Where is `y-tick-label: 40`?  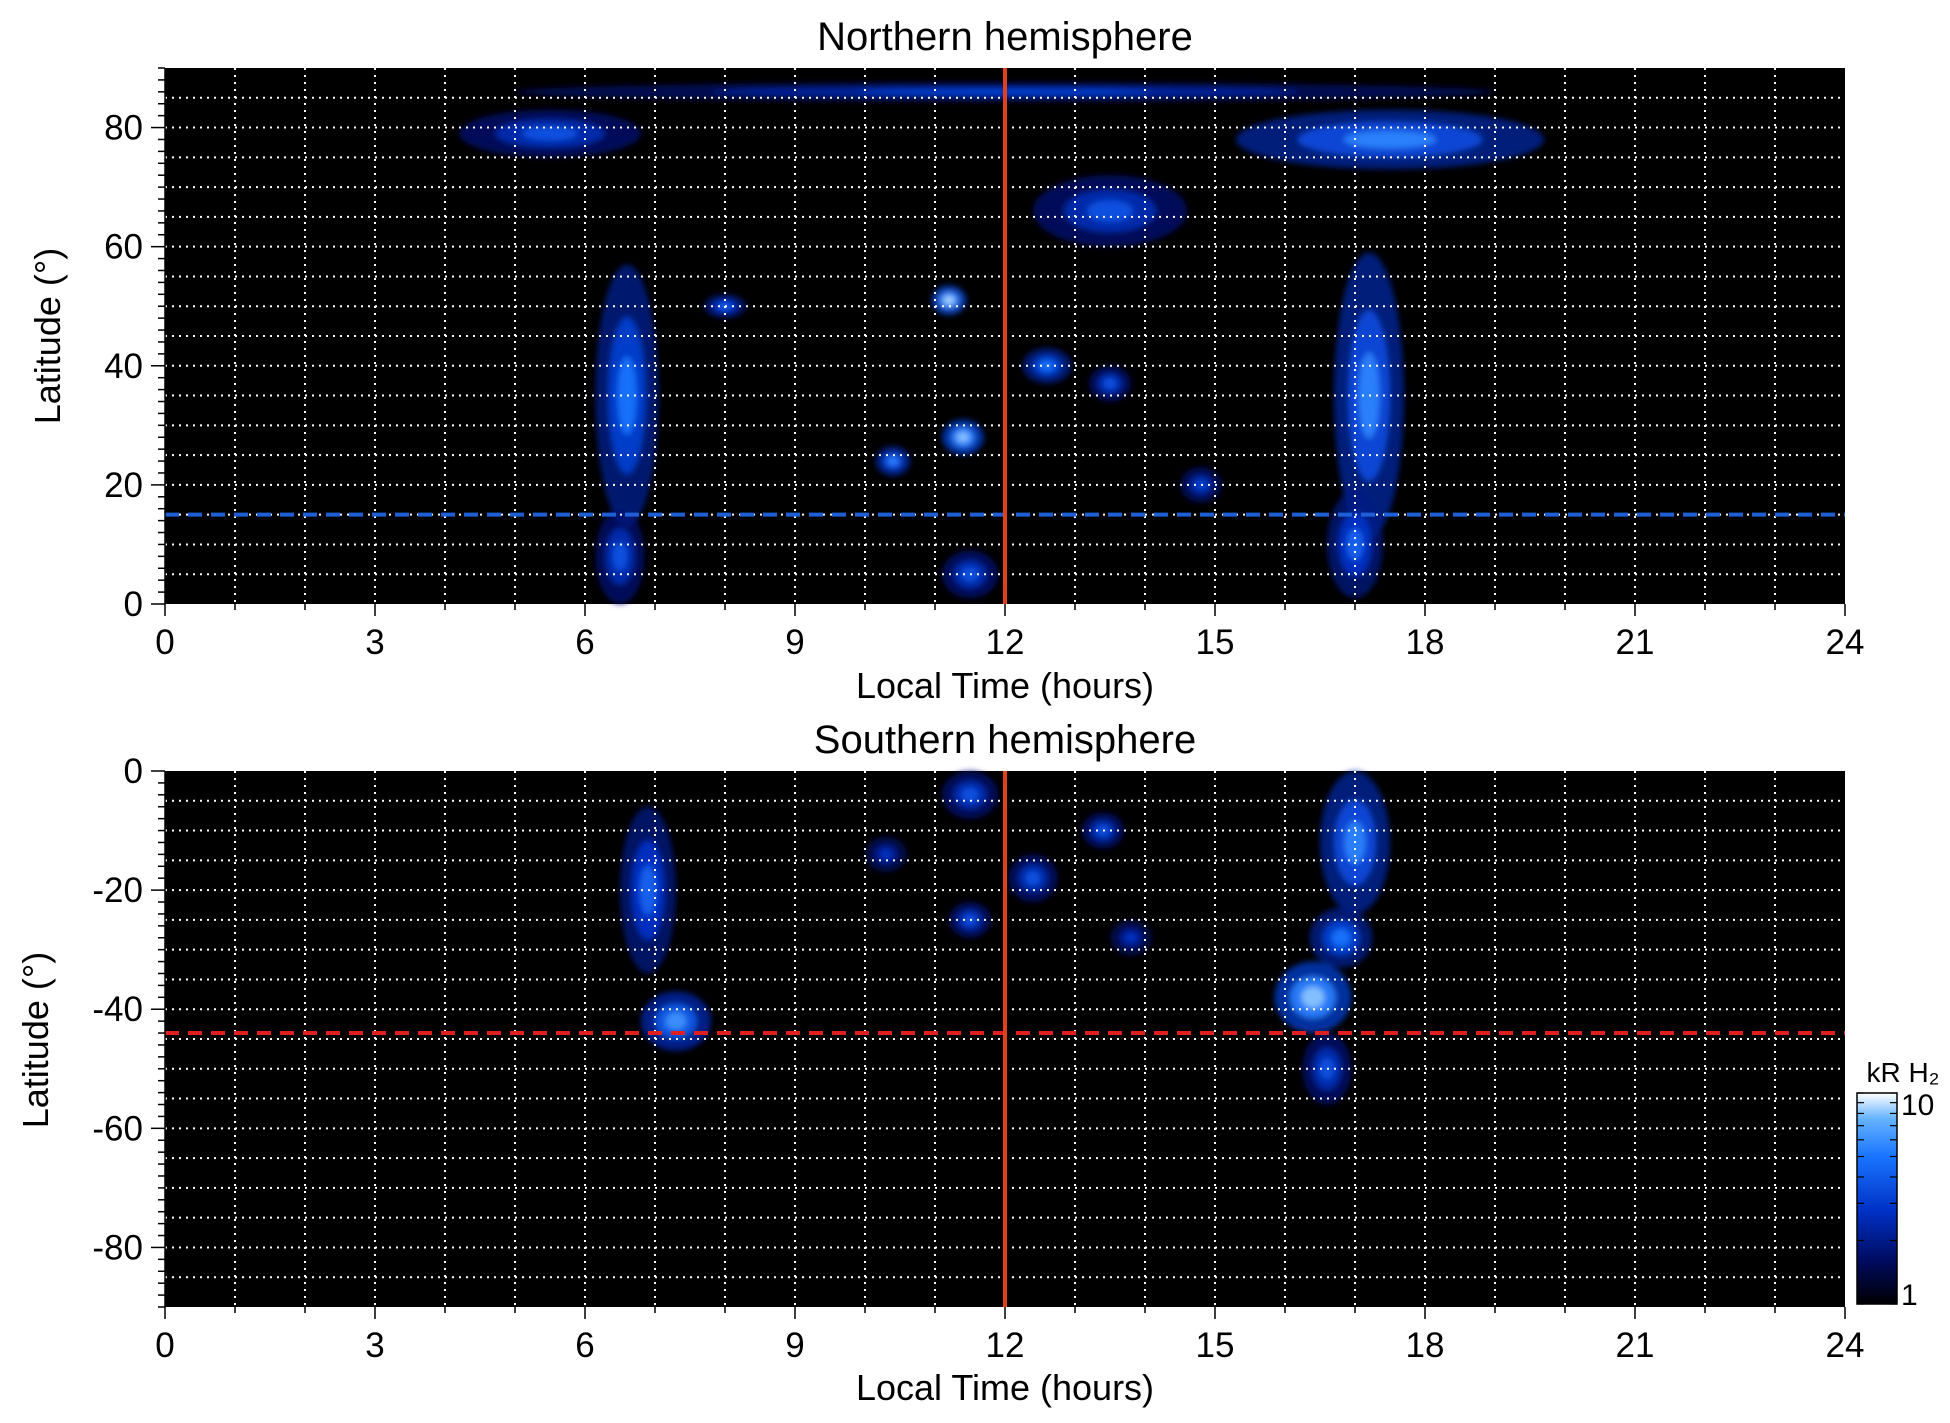 y-tick-label: 40 is located at coordinates (123, 366).